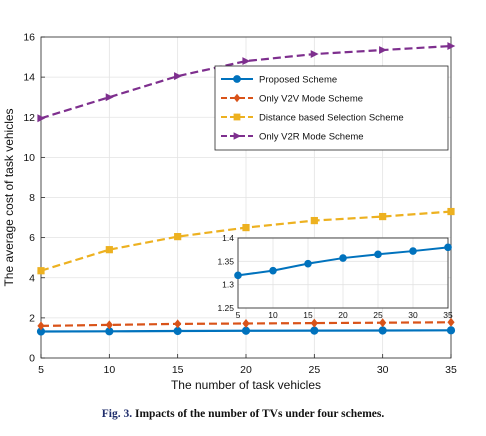 The image size is (486, 436). What do you see at coordinates (32, 359) in the screenshot?
I see `y-tick-label: 0` at bounding box center [32, 359].